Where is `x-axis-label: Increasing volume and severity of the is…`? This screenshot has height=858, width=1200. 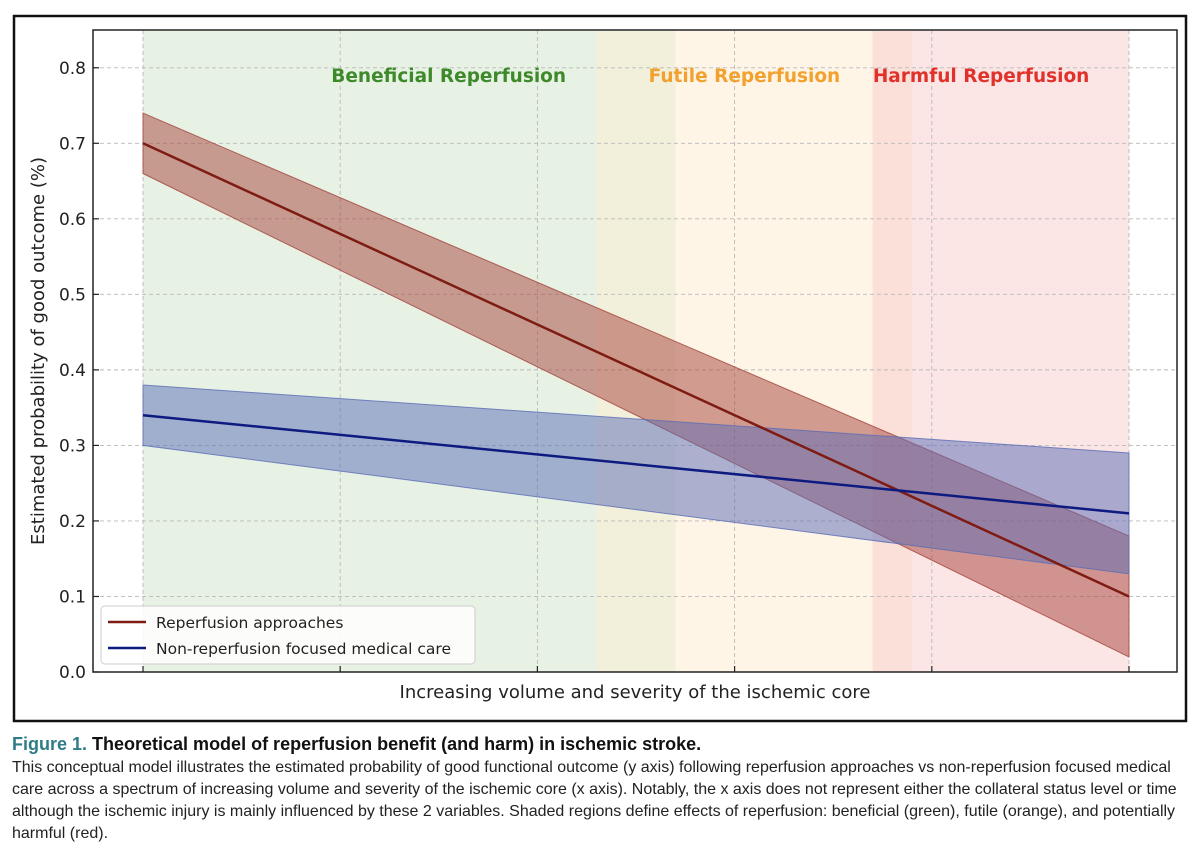 x-axis-label: Increasing volume and severity of the is… is located at coordinates (635, 692).